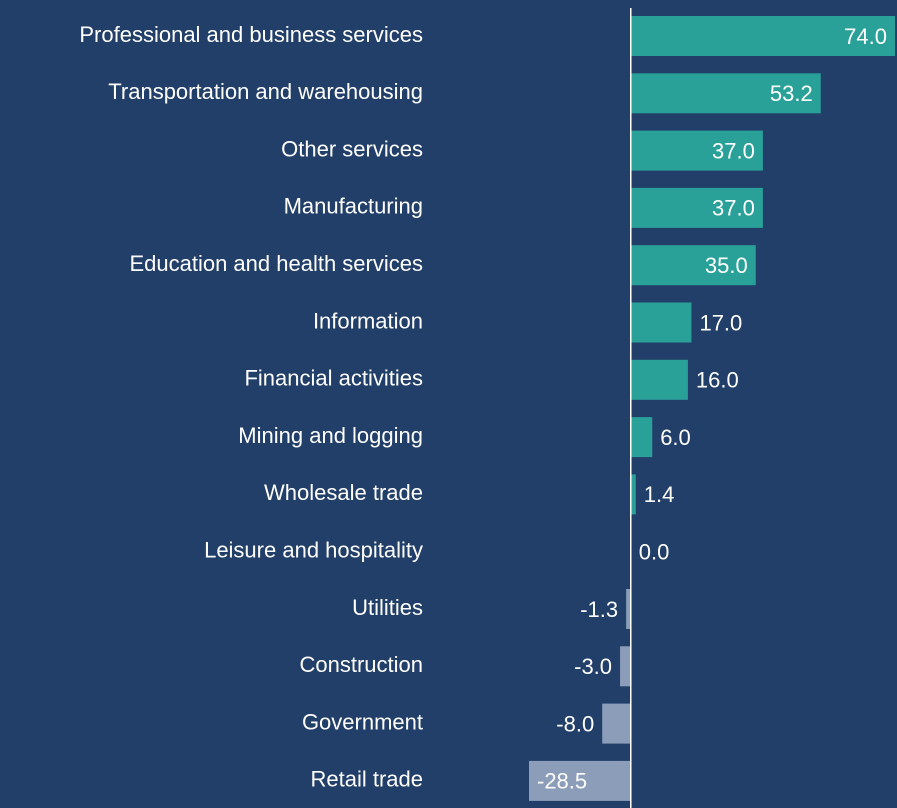 Image resolution: width=897 pixels, height=808 pixels. Describe the element at coordinates (562, 781) in the screenshot. I see `value-label: -28.5` at that location.